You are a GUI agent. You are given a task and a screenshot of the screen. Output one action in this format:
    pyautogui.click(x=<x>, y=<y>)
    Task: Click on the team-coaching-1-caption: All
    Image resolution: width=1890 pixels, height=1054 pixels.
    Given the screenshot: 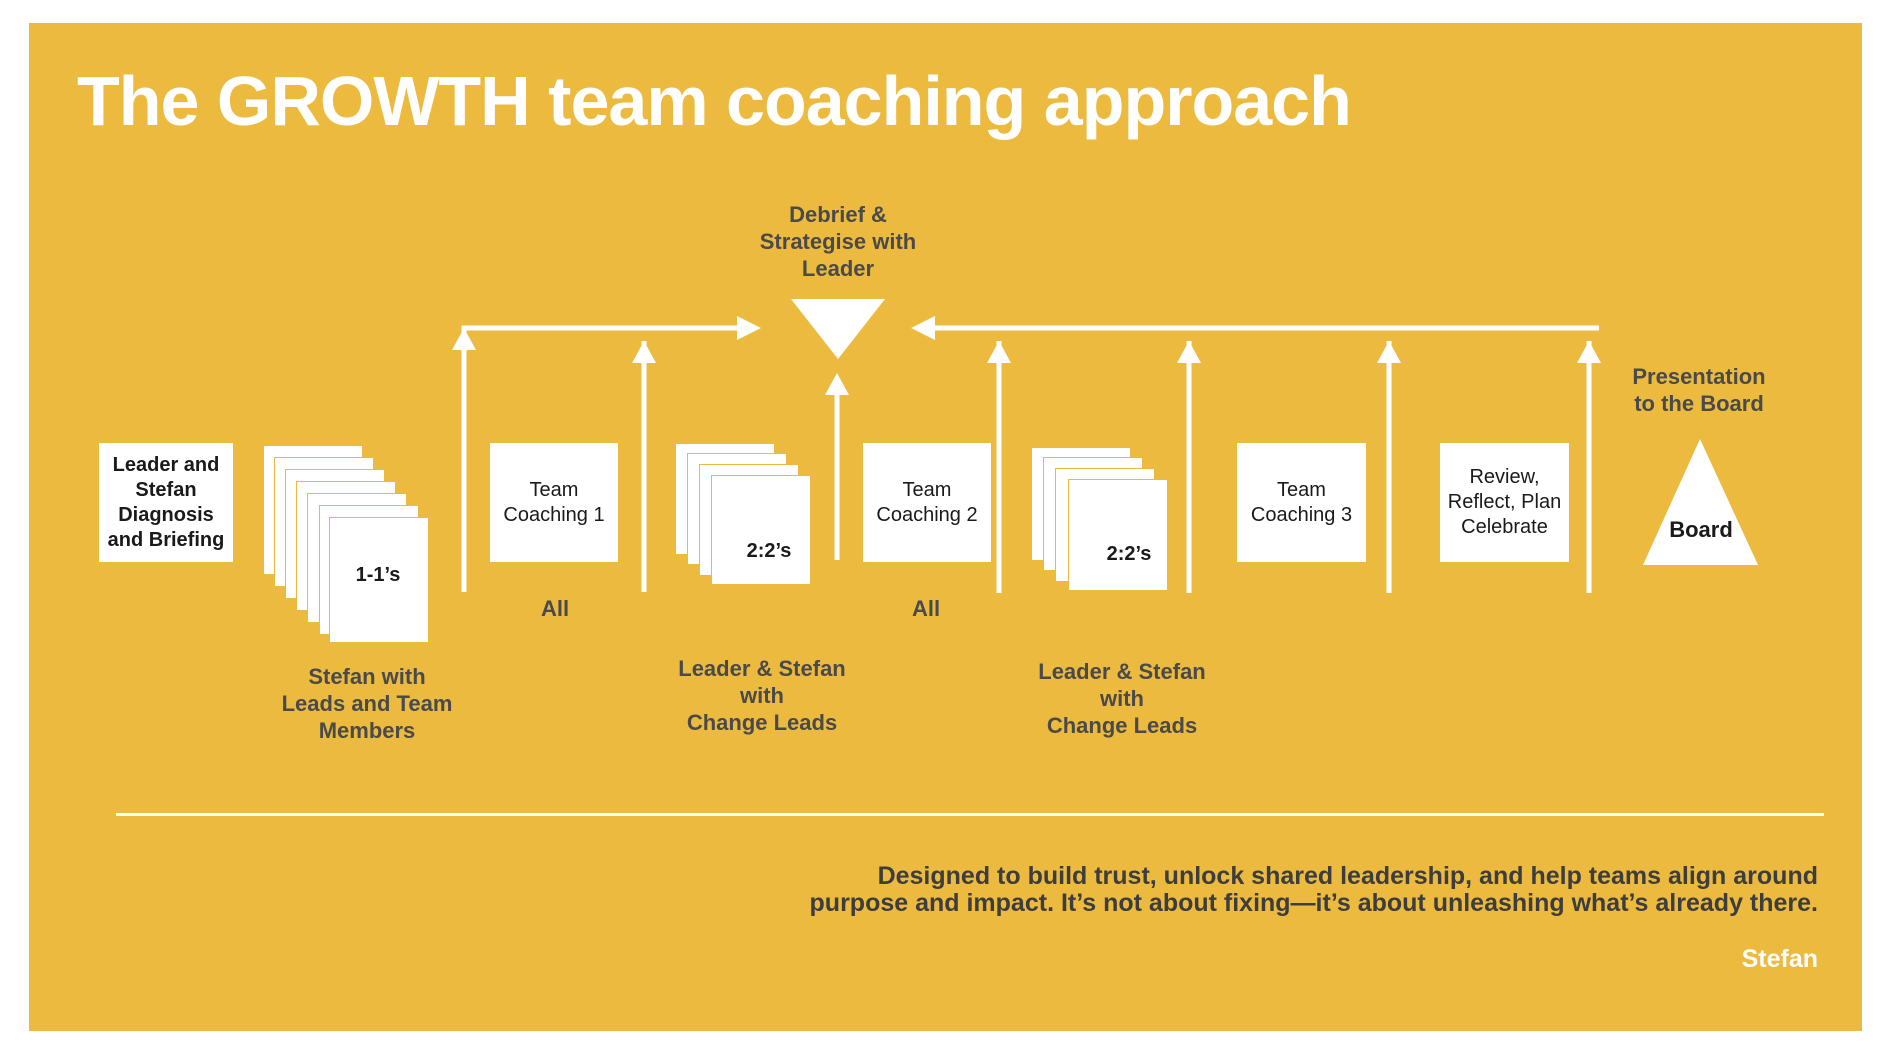 What is the action you would take?
    pyautogui.click(x=555, y=608)
    